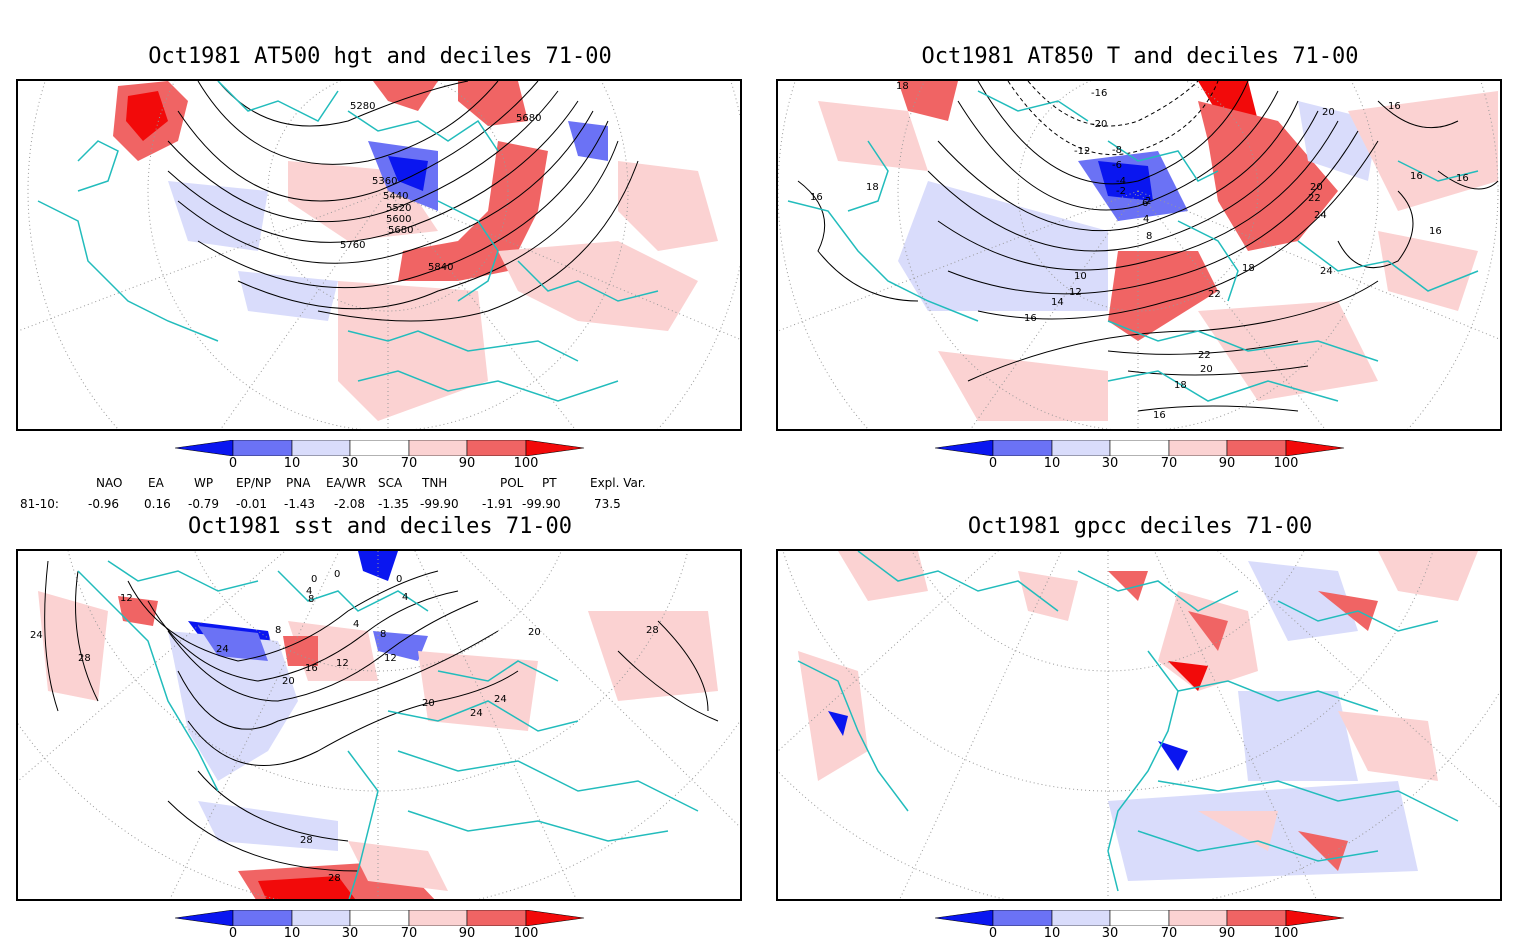  Describe the element at coordinates (309, 591) in the screenshot. I see `contour-label: 4` at that location.